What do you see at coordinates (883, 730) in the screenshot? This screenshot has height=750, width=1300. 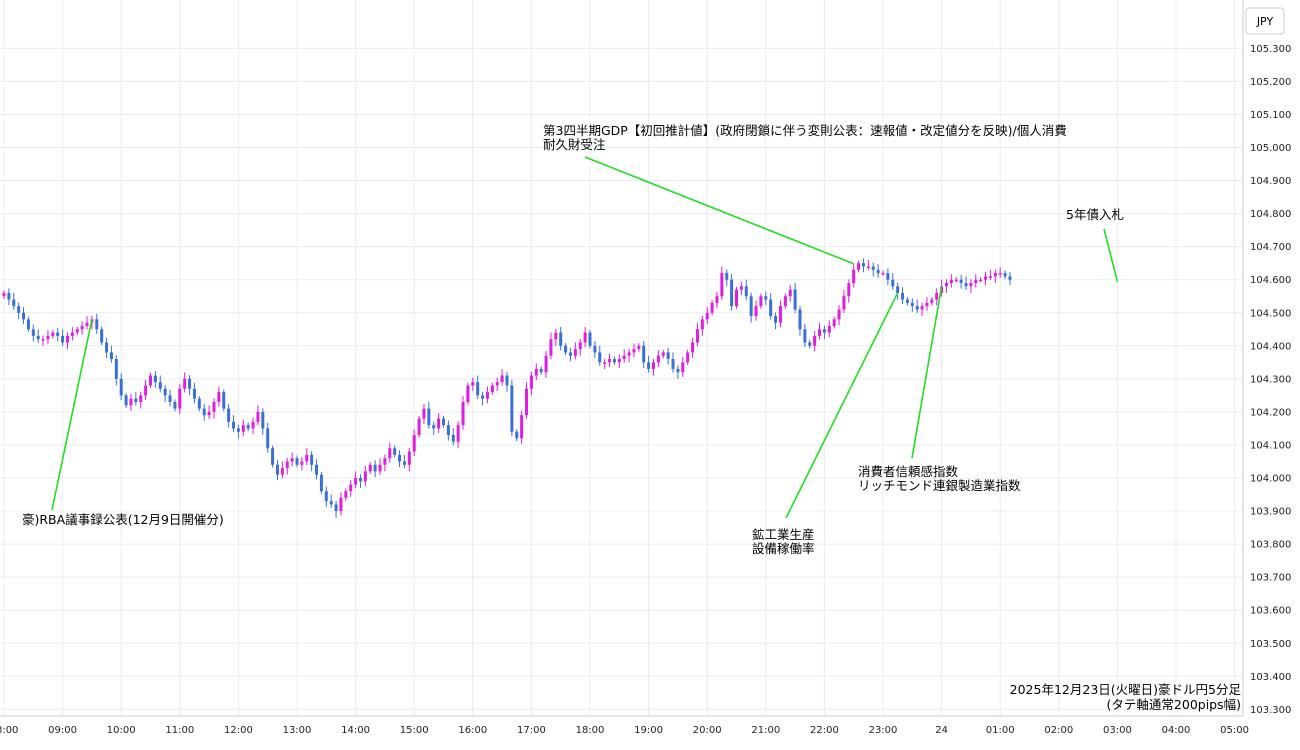 I see `x-tick-label: 23:00` at bounding box center [883, 730].